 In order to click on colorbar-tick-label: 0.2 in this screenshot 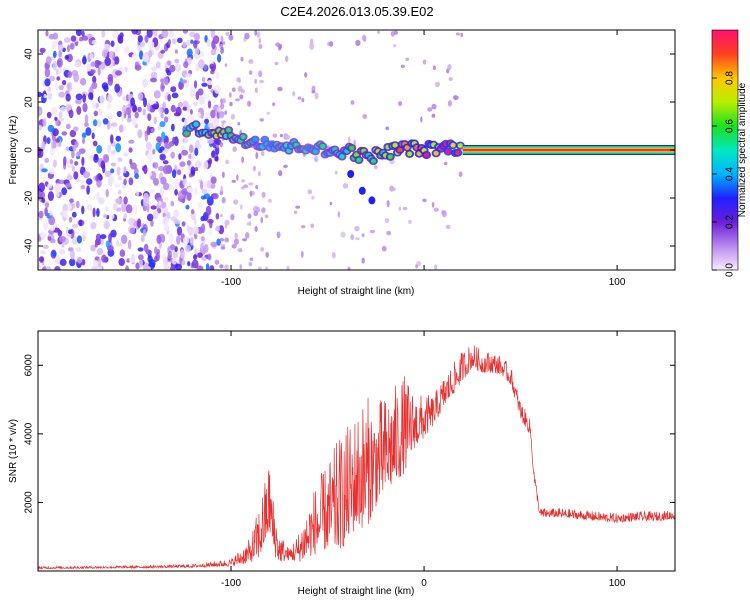, I will do `click(730, 222)`.